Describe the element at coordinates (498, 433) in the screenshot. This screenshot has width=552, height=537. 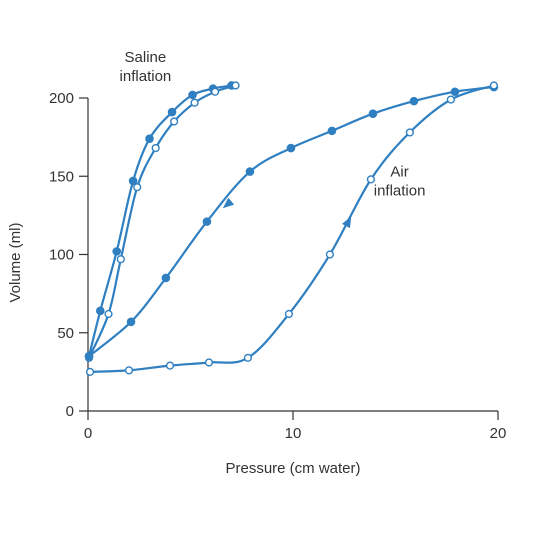
I see `x-tick-label: 20` at that location.